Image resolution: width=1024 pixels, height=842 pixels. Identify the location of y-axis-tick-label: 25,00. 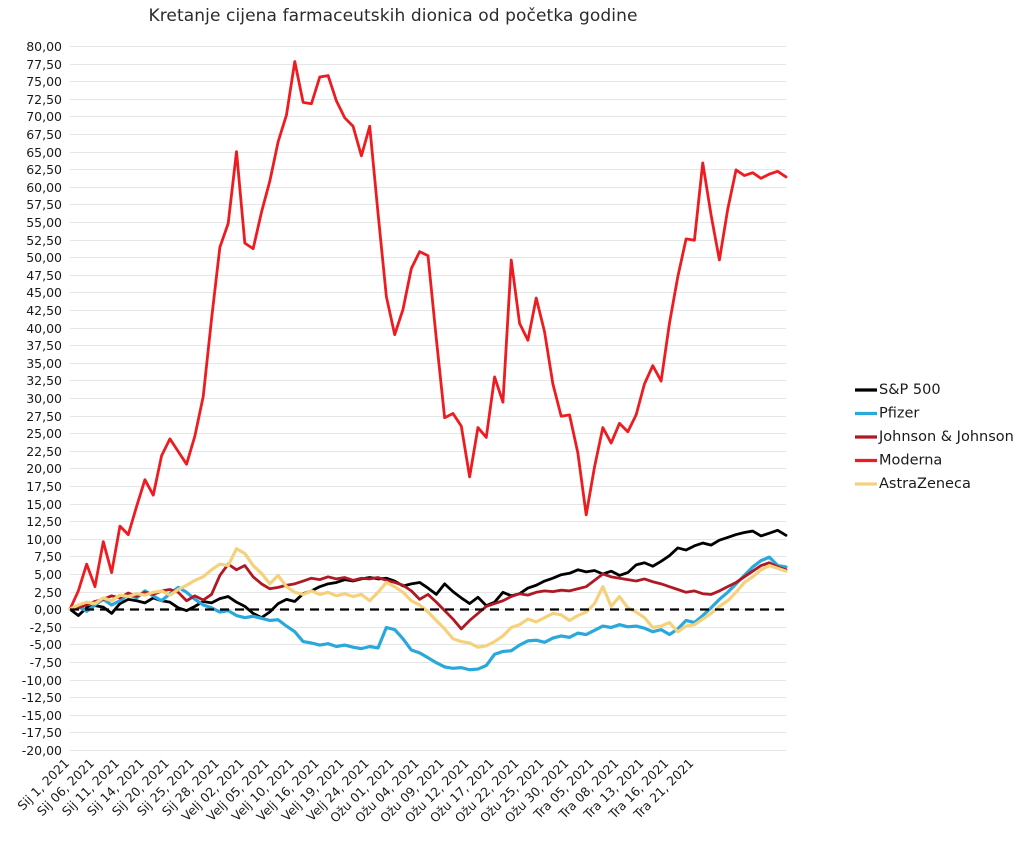
(44, 433).